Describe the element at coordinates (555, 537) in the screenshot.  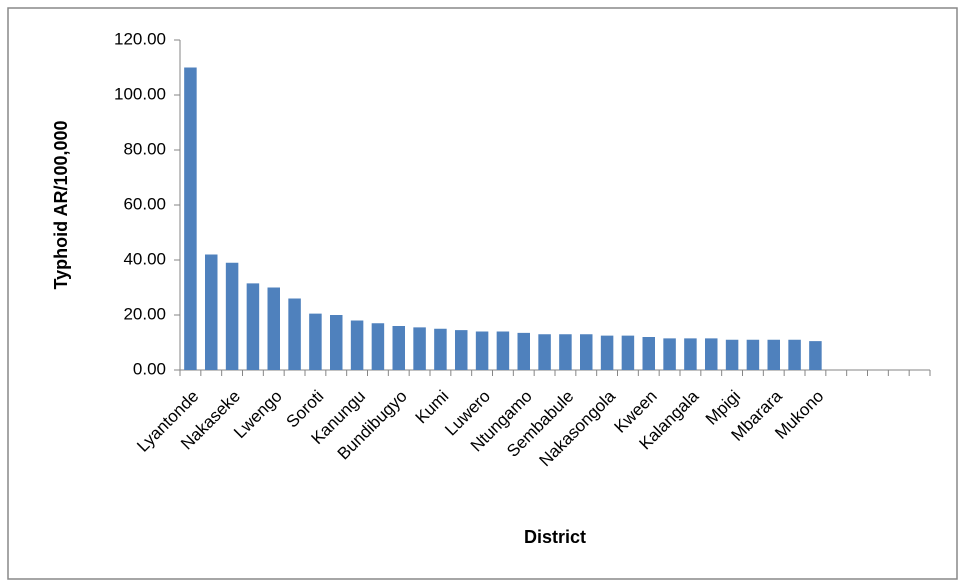
I see `x-axis-title: District` at that location.